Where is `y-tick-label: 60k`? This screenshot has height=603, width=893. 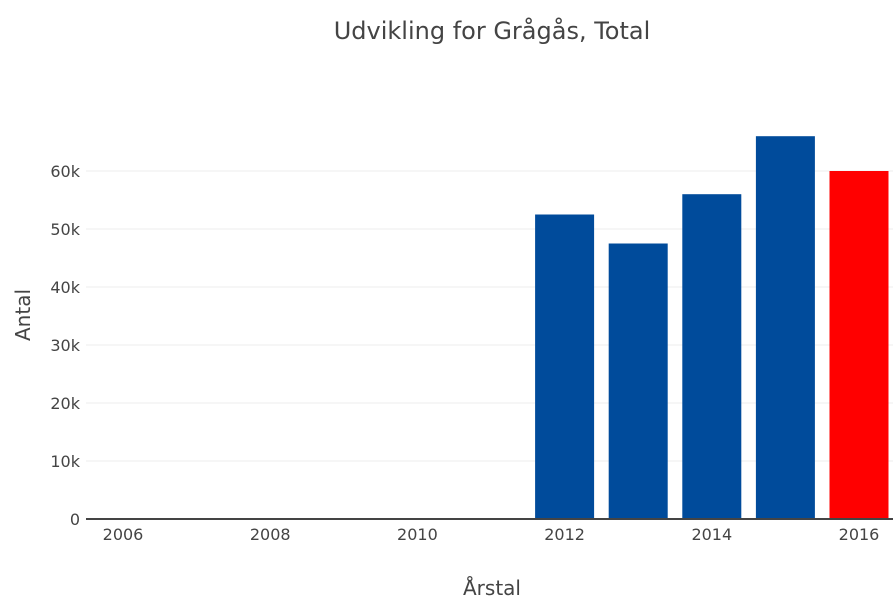 y-tick-label: 60k is located at coordinates (65, 171).